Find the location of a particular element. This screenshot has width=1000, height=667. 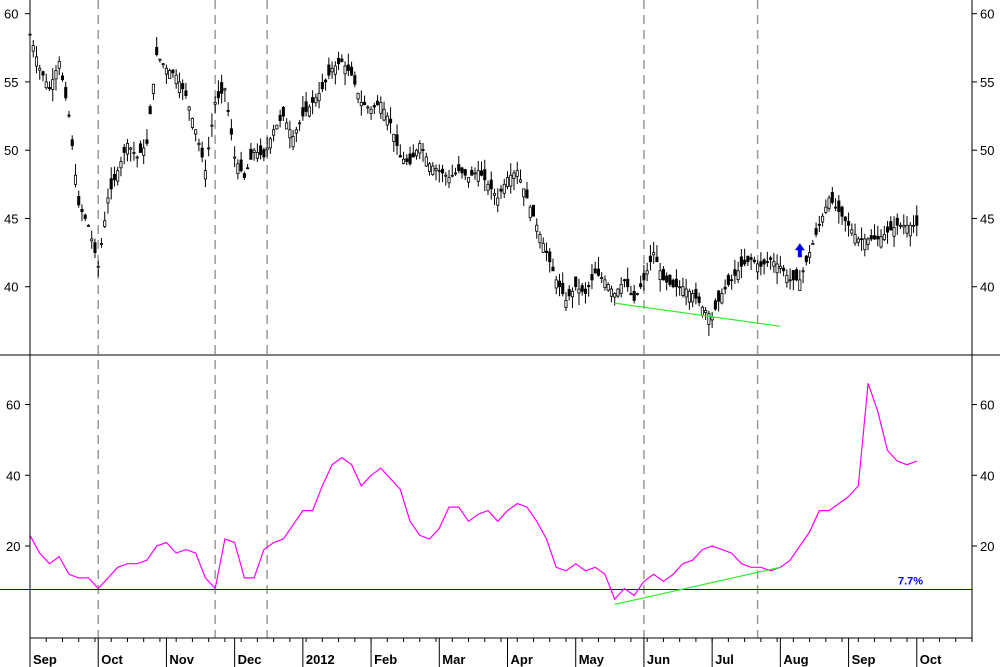

month-label: Dec is located at coordinates (250, 659).